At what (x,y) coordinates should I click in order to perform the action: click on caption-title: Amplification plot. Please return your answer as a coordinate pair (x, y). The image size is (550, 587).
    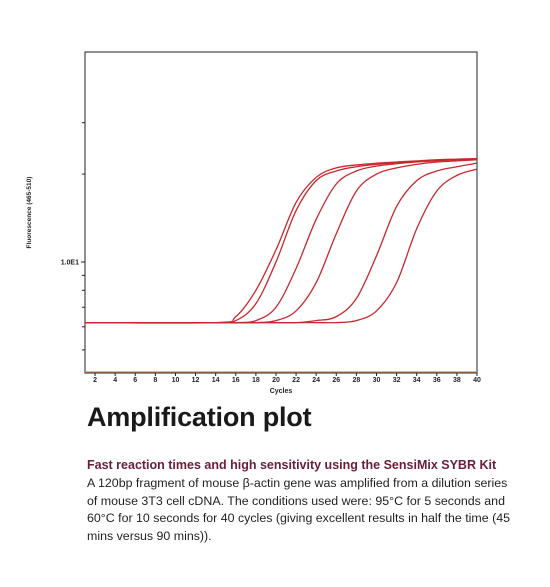
    Looking at the image, I should click on (199, 417).